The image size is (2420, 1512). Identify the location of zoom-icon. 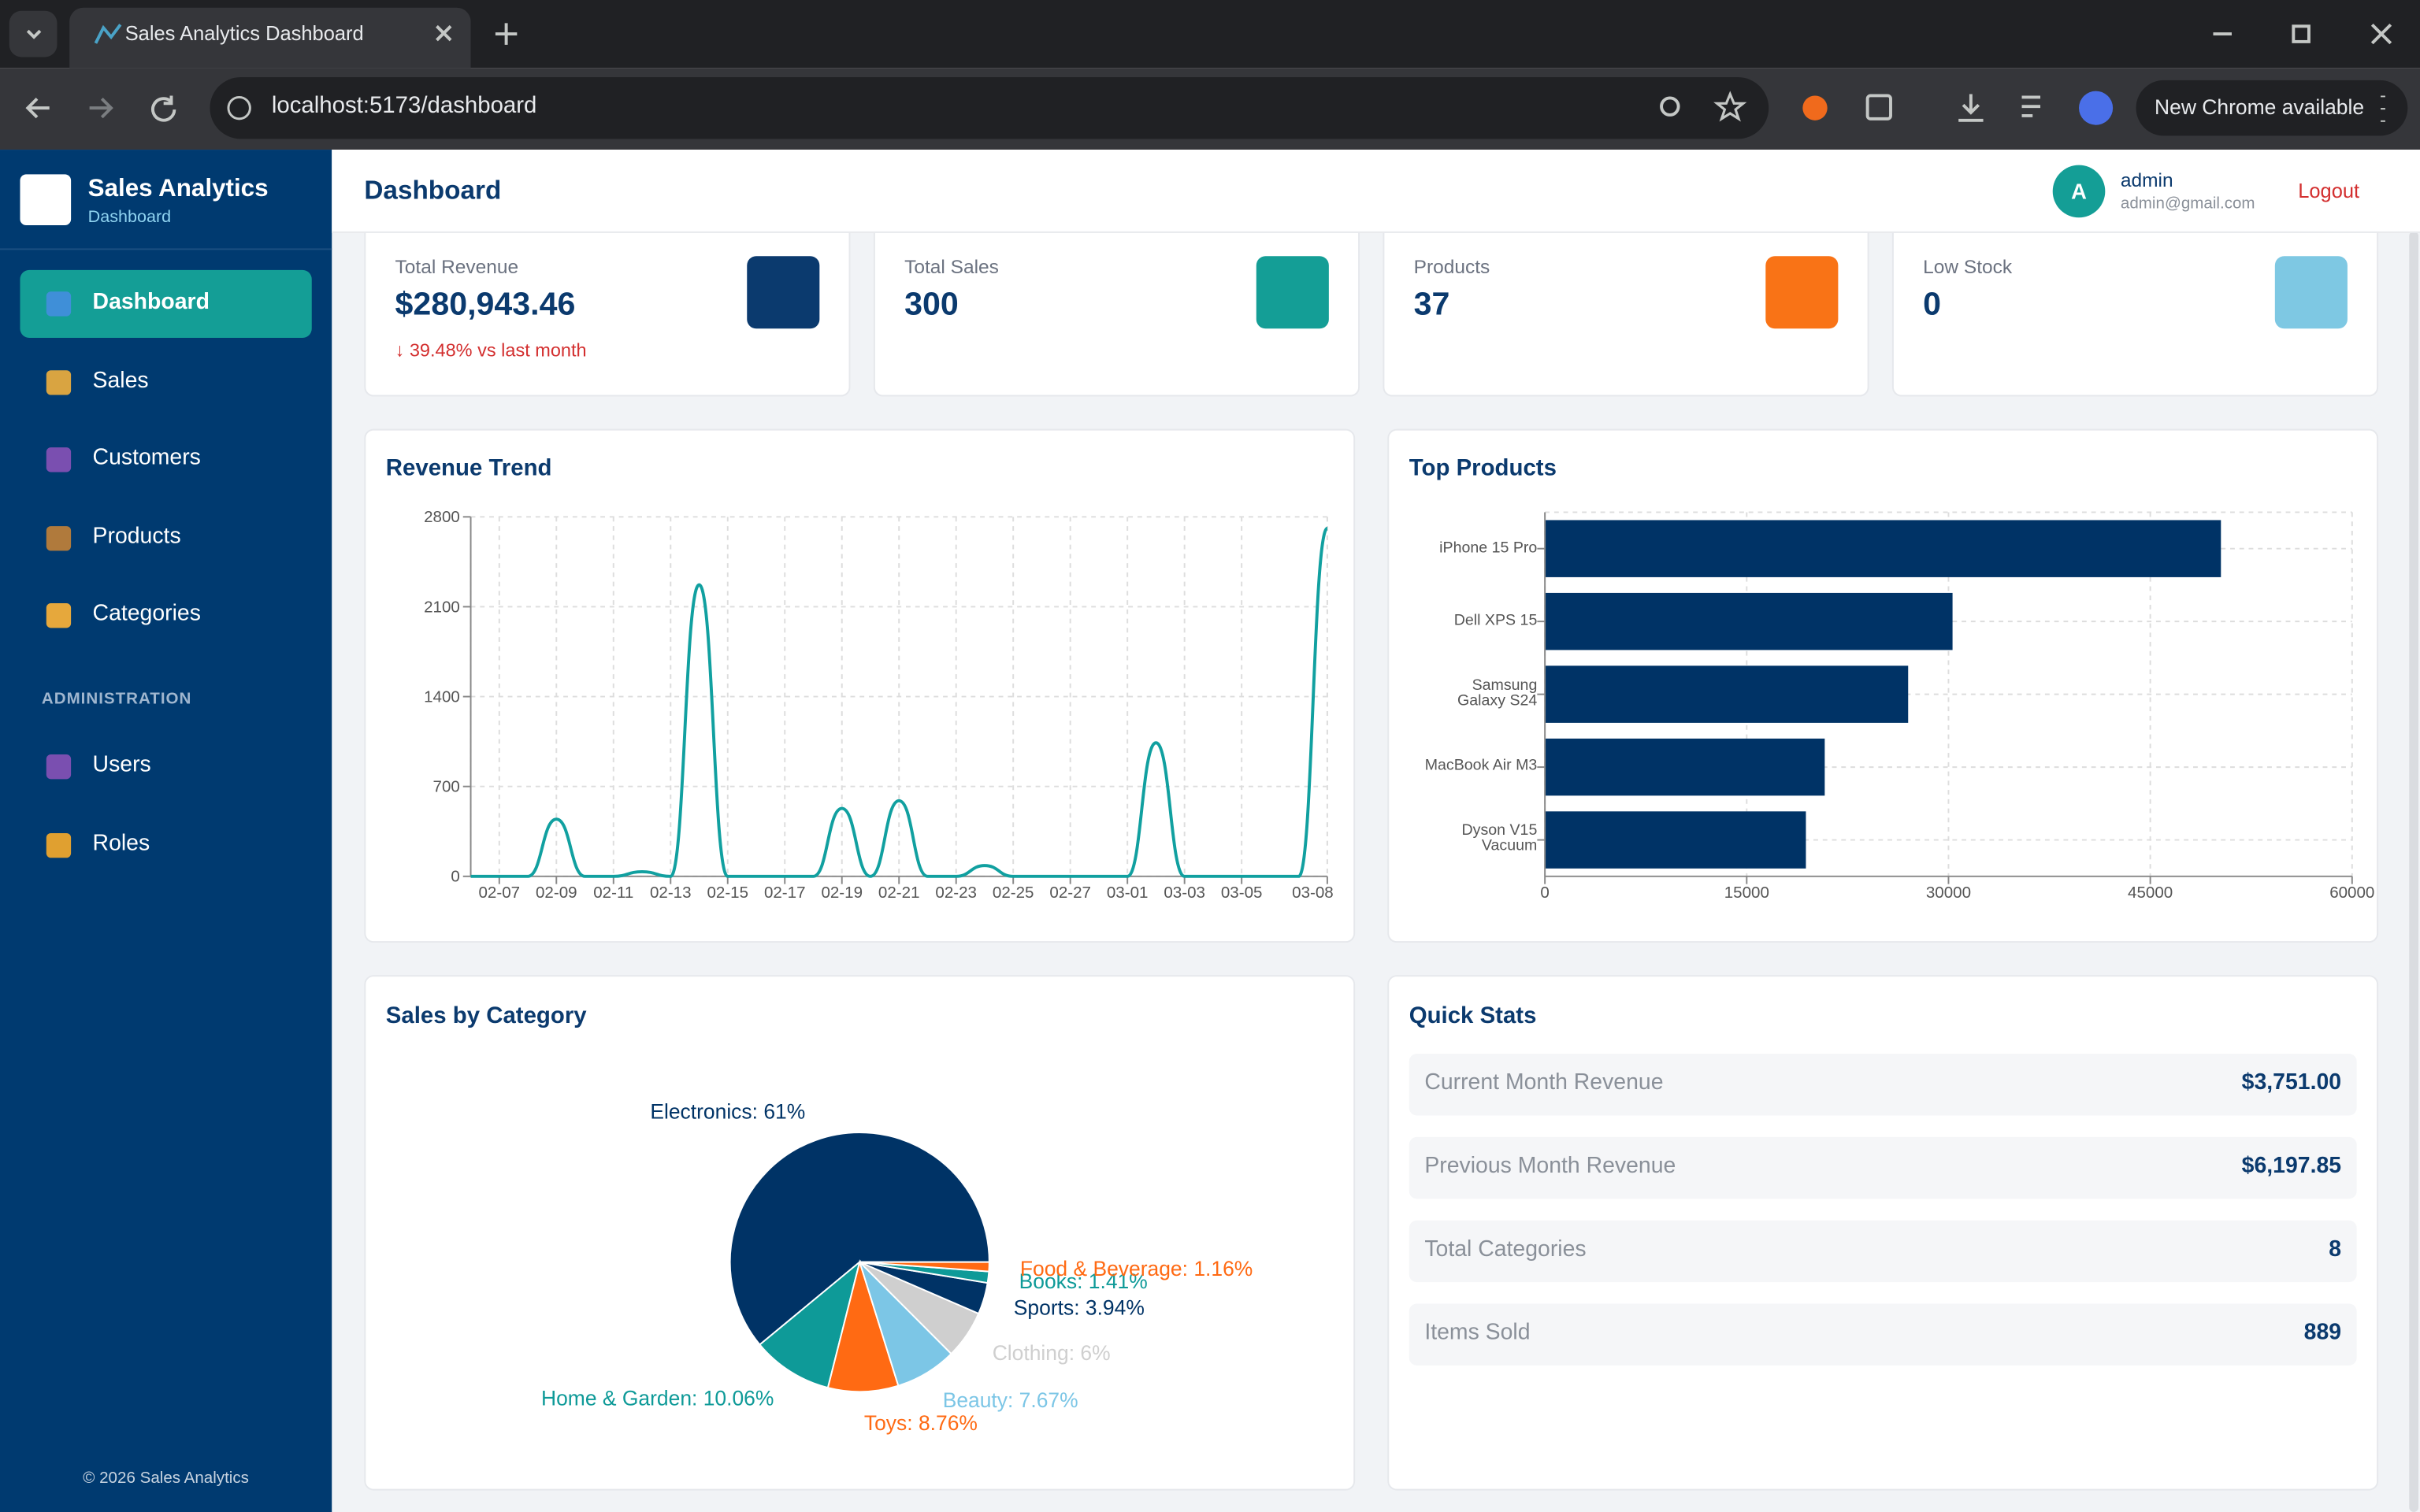
(1670, 106).